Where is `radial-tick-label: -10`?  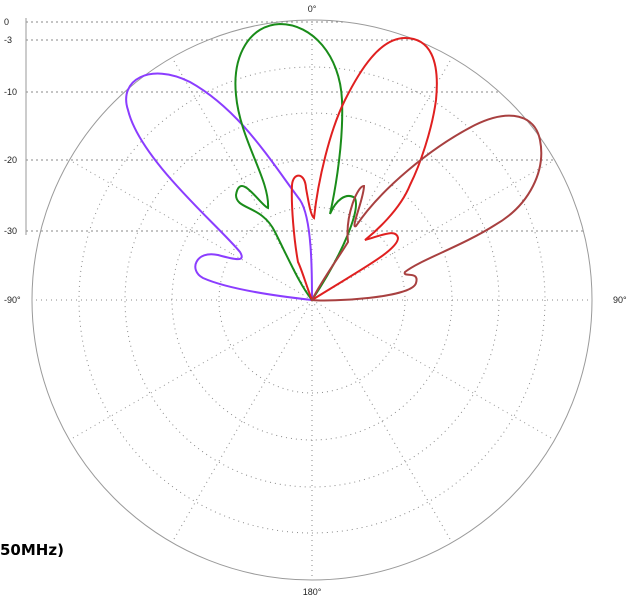
radial-tick-label: -10 is located at coordinates (10, 92).